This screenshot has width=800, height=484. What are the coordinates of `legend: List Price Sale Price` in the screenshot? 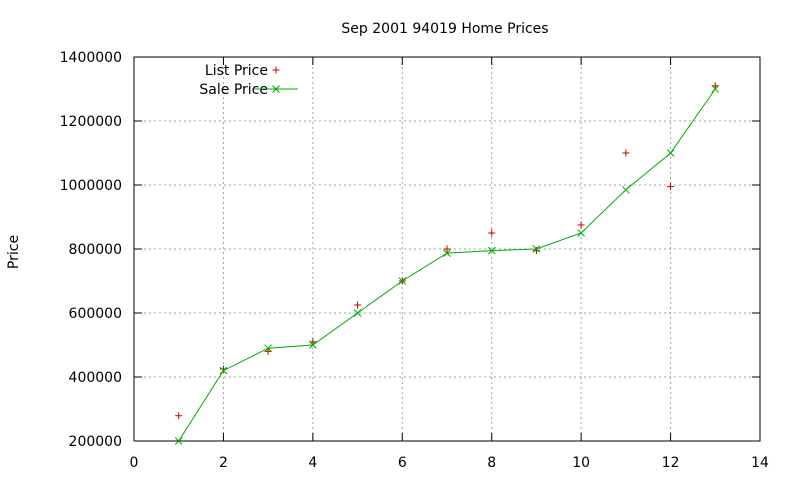 It's located at (248, 80).